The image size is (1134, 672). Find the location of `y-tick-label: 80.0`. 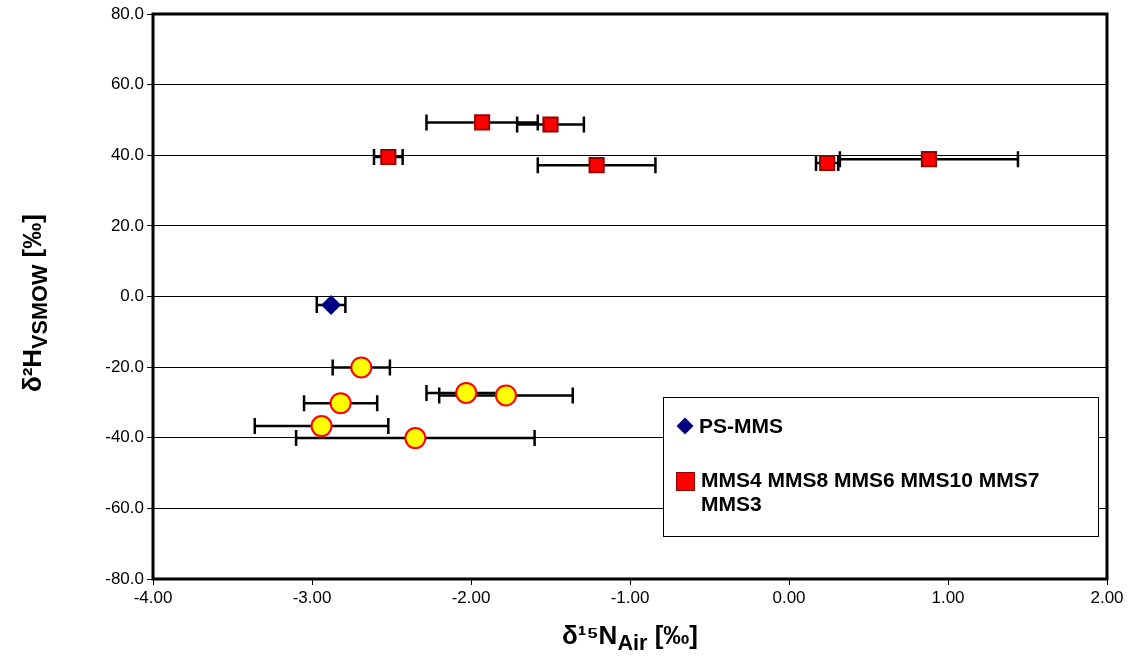

y-tick-label: 80.0 is located at coordinates (127, 13).